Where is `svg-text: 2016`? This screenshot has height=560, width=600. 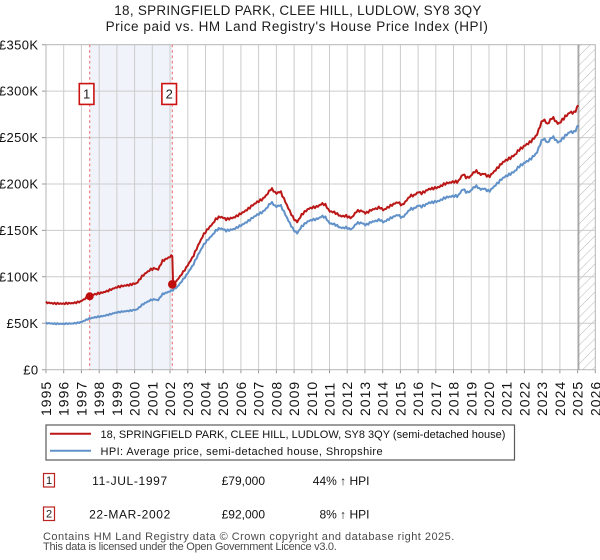 svg-text: 2016 is located at coordinates (418, 398).